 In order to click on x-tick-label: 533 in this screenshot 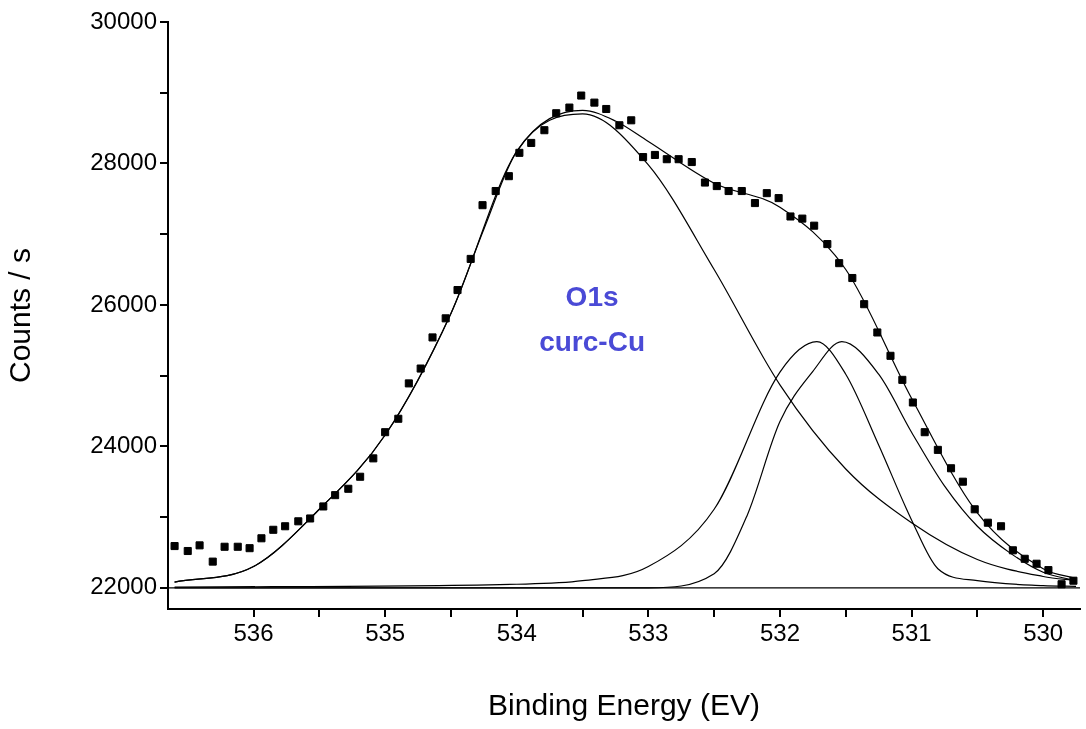, I will do `click(648, 633)`.